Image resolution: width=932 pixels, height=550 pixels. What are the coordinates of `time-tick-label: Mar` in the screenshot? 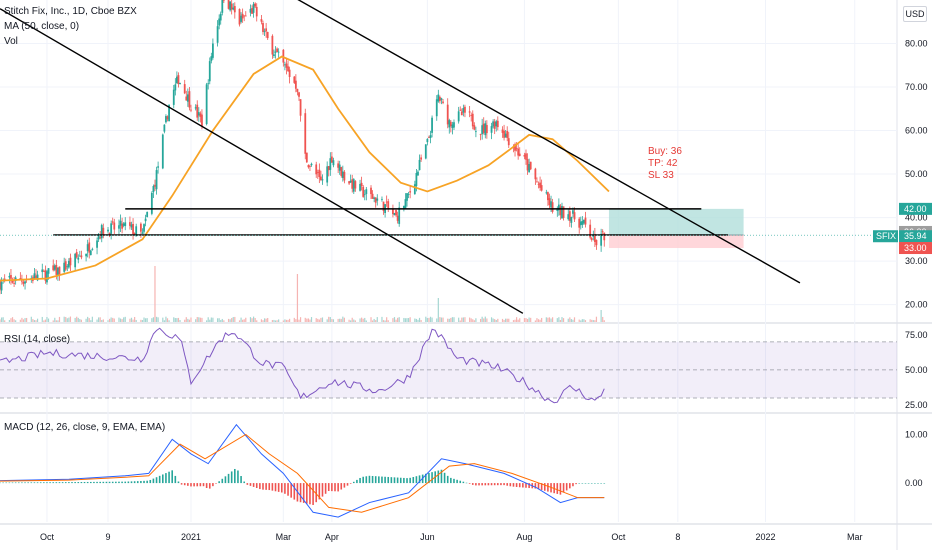 It's located at (855, 537).